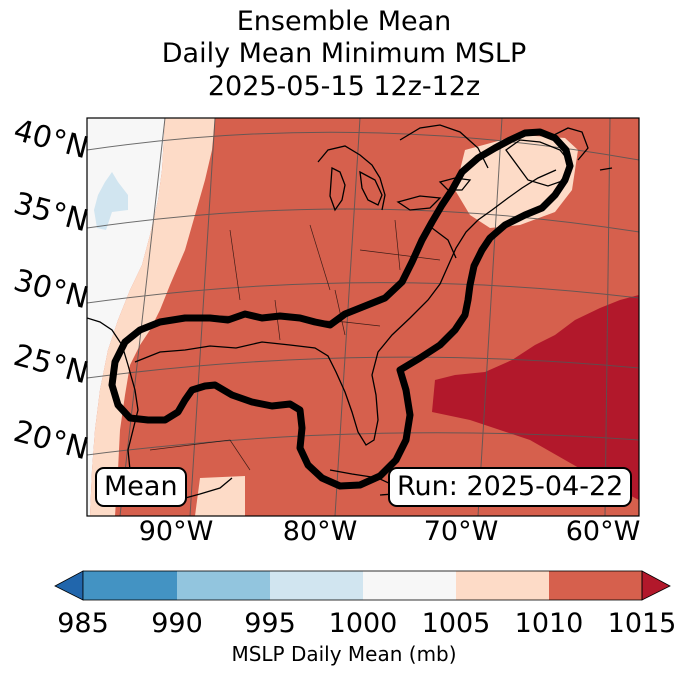  I want to click on mean-label-box: Mean, so click(141, 487).